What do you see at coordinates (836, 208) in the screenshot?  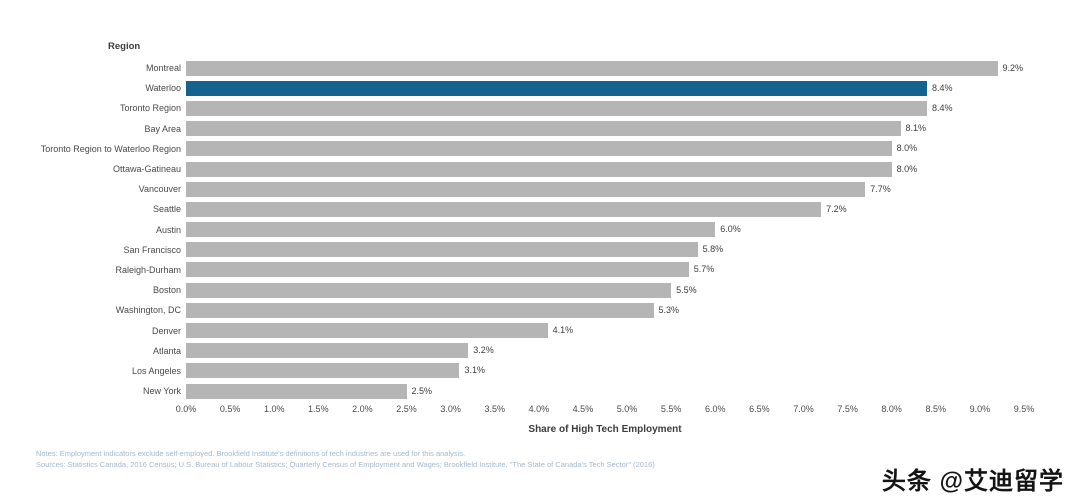 I see `bar-value-label: 7.2%` at bounding box center [836, 208].